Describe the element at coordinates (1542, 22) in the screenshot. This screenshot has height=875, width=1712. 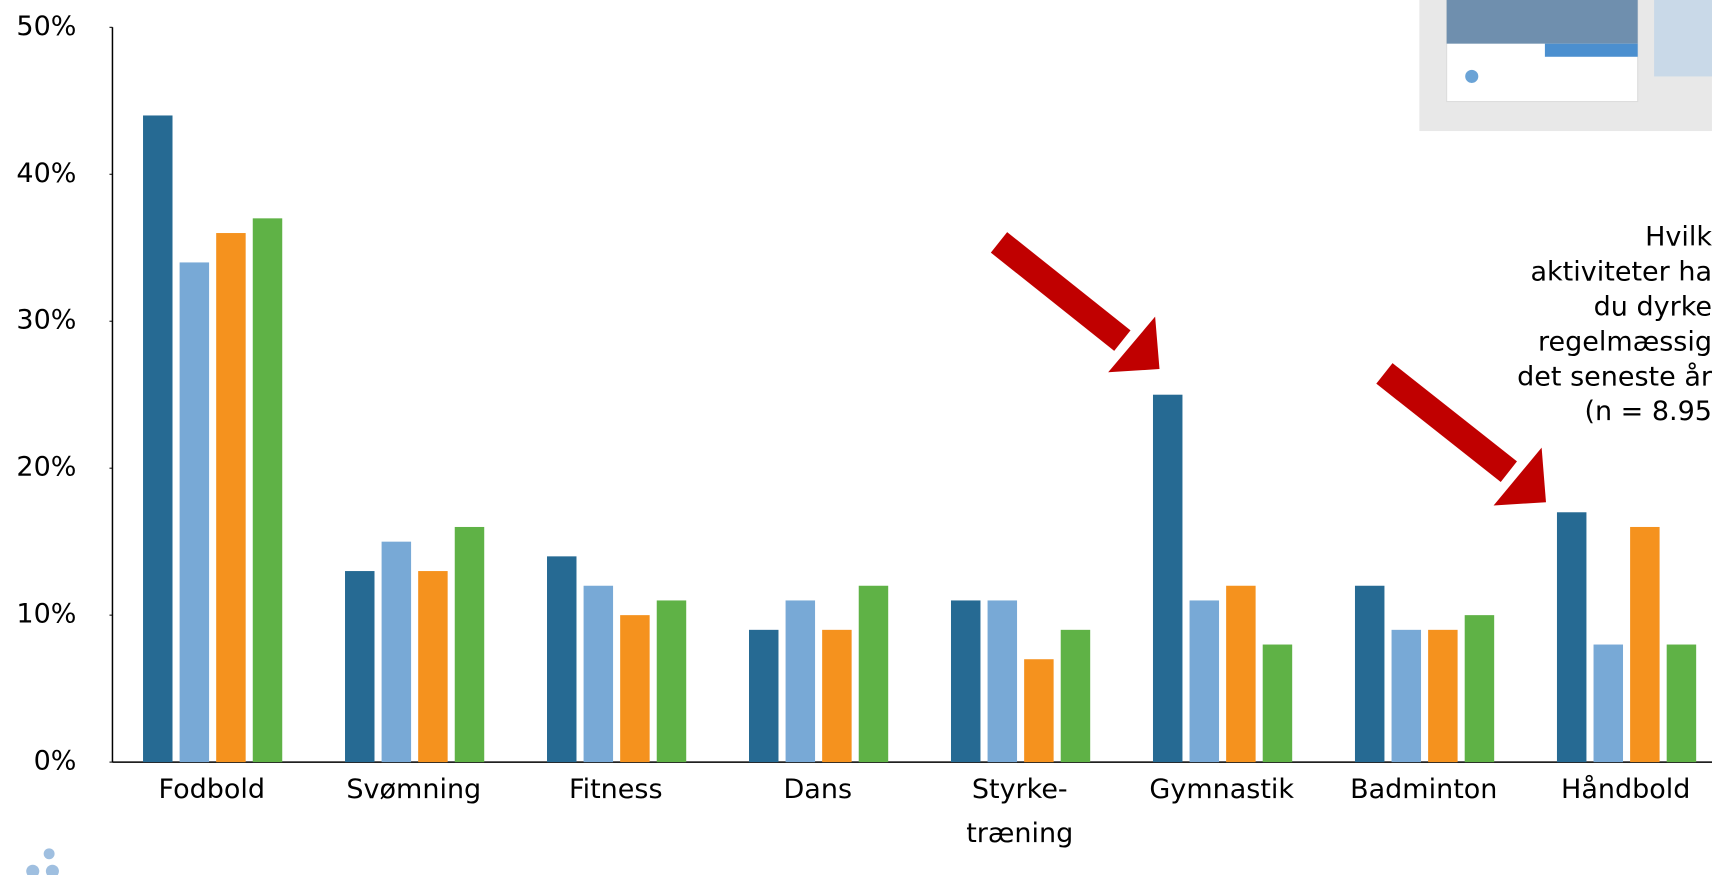
I see `thumbnail-photo` at that location.